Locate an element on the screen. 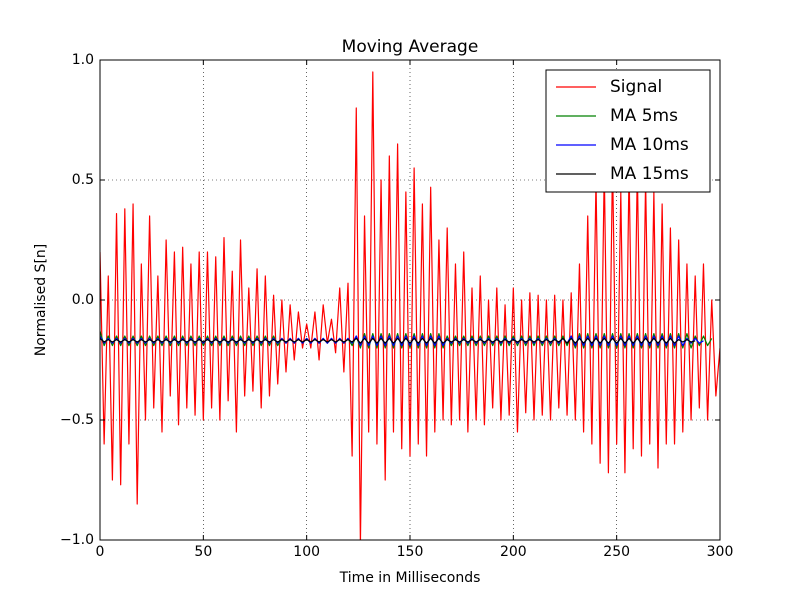  legend-box is located at coordinates (628, 131).